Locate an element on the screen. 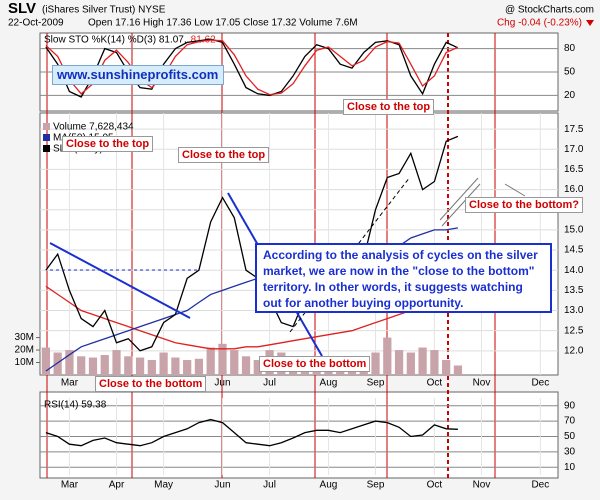  panel-title: RSI(14) 59.38 is located at coordinates (75, 405).